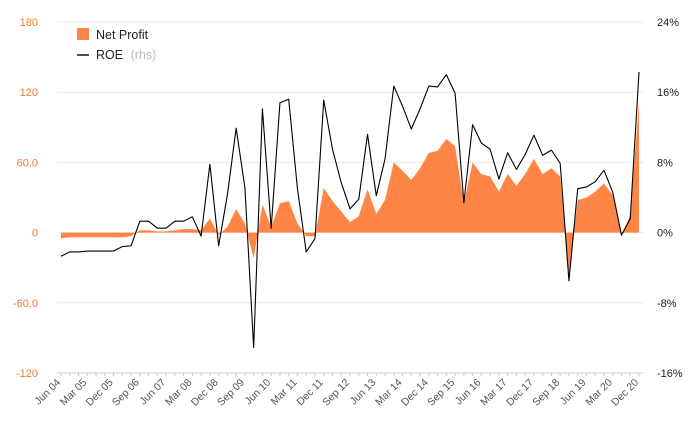  What do you see at coordinates (144, 55) in the screenshot?
I see `legend-label-roe-suffix: (rhs)` at bounding box center [144, 55].